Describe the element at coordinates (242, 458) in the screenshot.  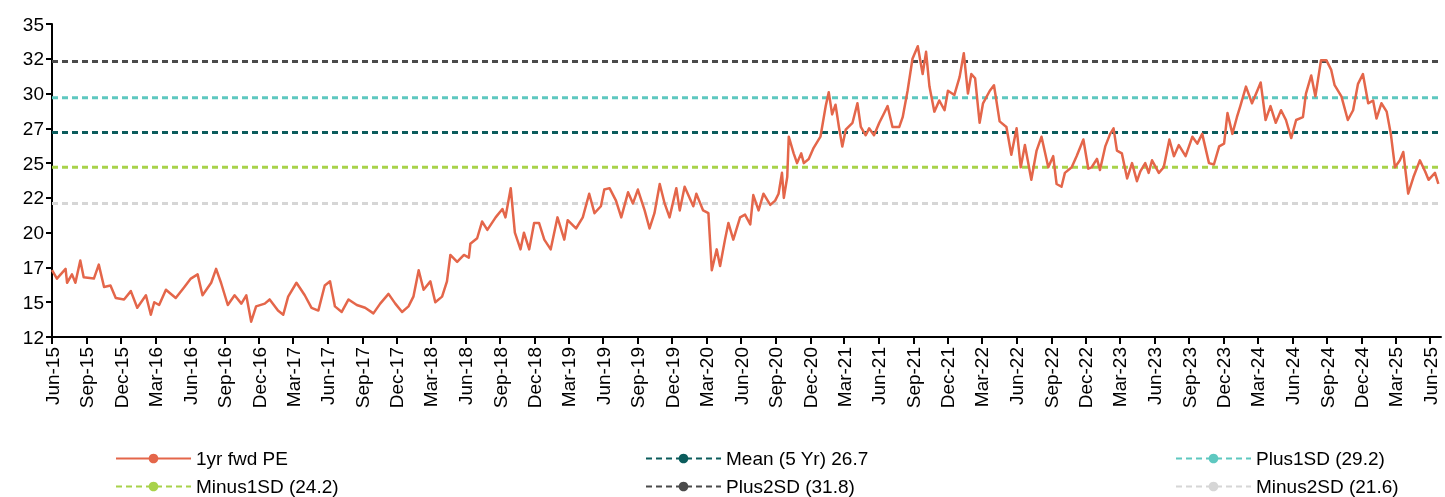
I see `legend-label: 1yr fwd PE` at that location.